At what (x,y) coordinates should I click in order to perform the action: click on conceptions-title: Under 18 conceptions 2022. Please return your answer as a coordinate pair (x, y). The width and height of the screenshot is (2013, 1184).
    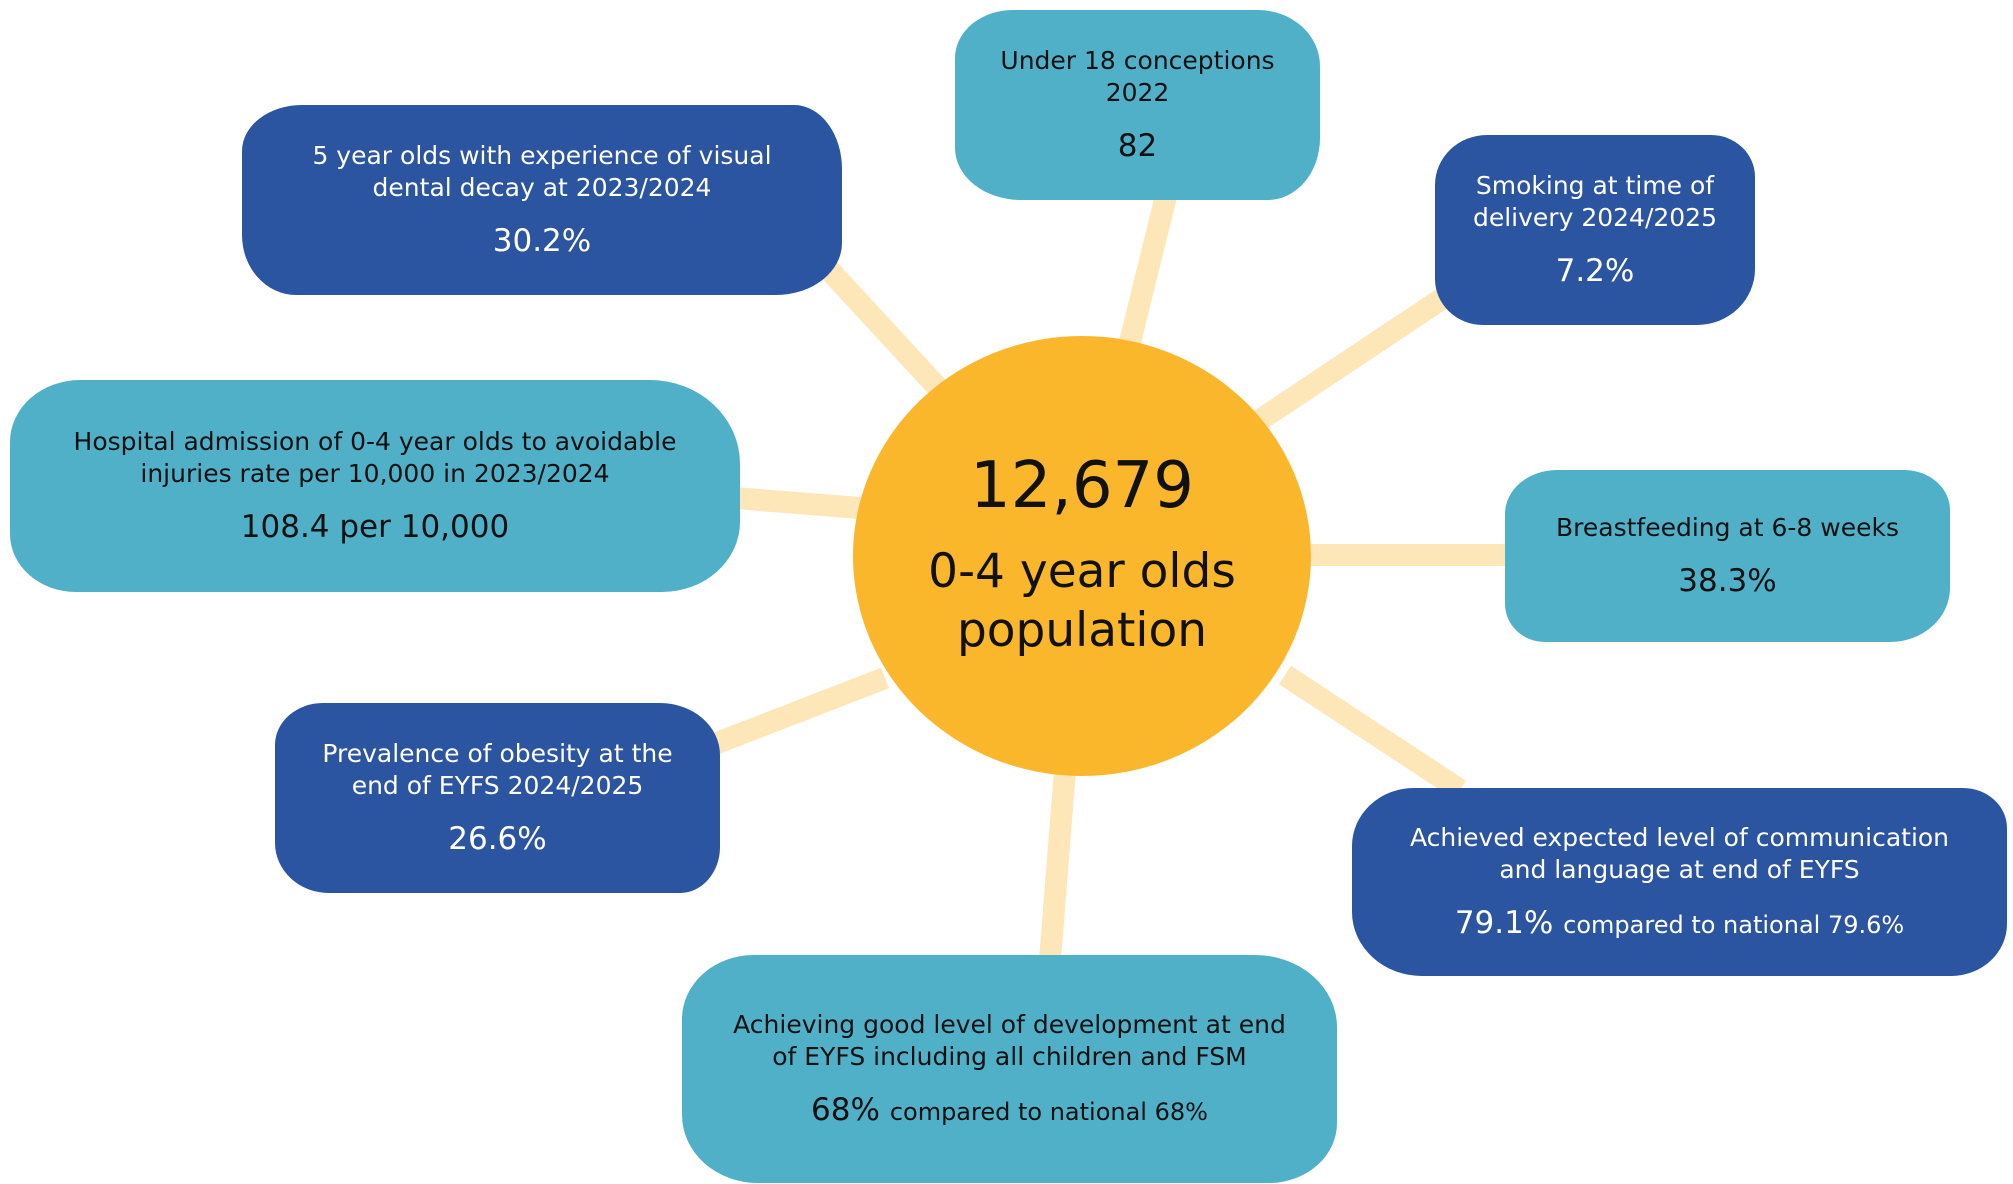
    Looking at the image, I should click on (1137, 76).